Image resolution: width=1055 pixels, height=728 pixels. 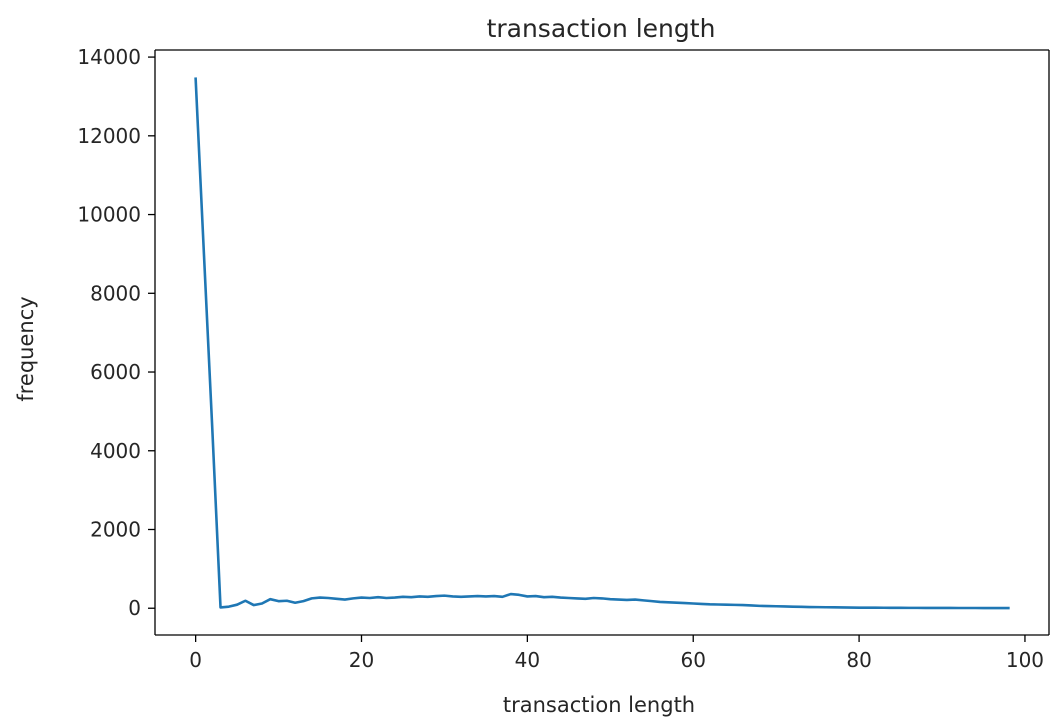 What do you see at coordinates (115, 372) in the screenshot?
I see `y-tick-label: 6000` at bounding box center [115, 372].